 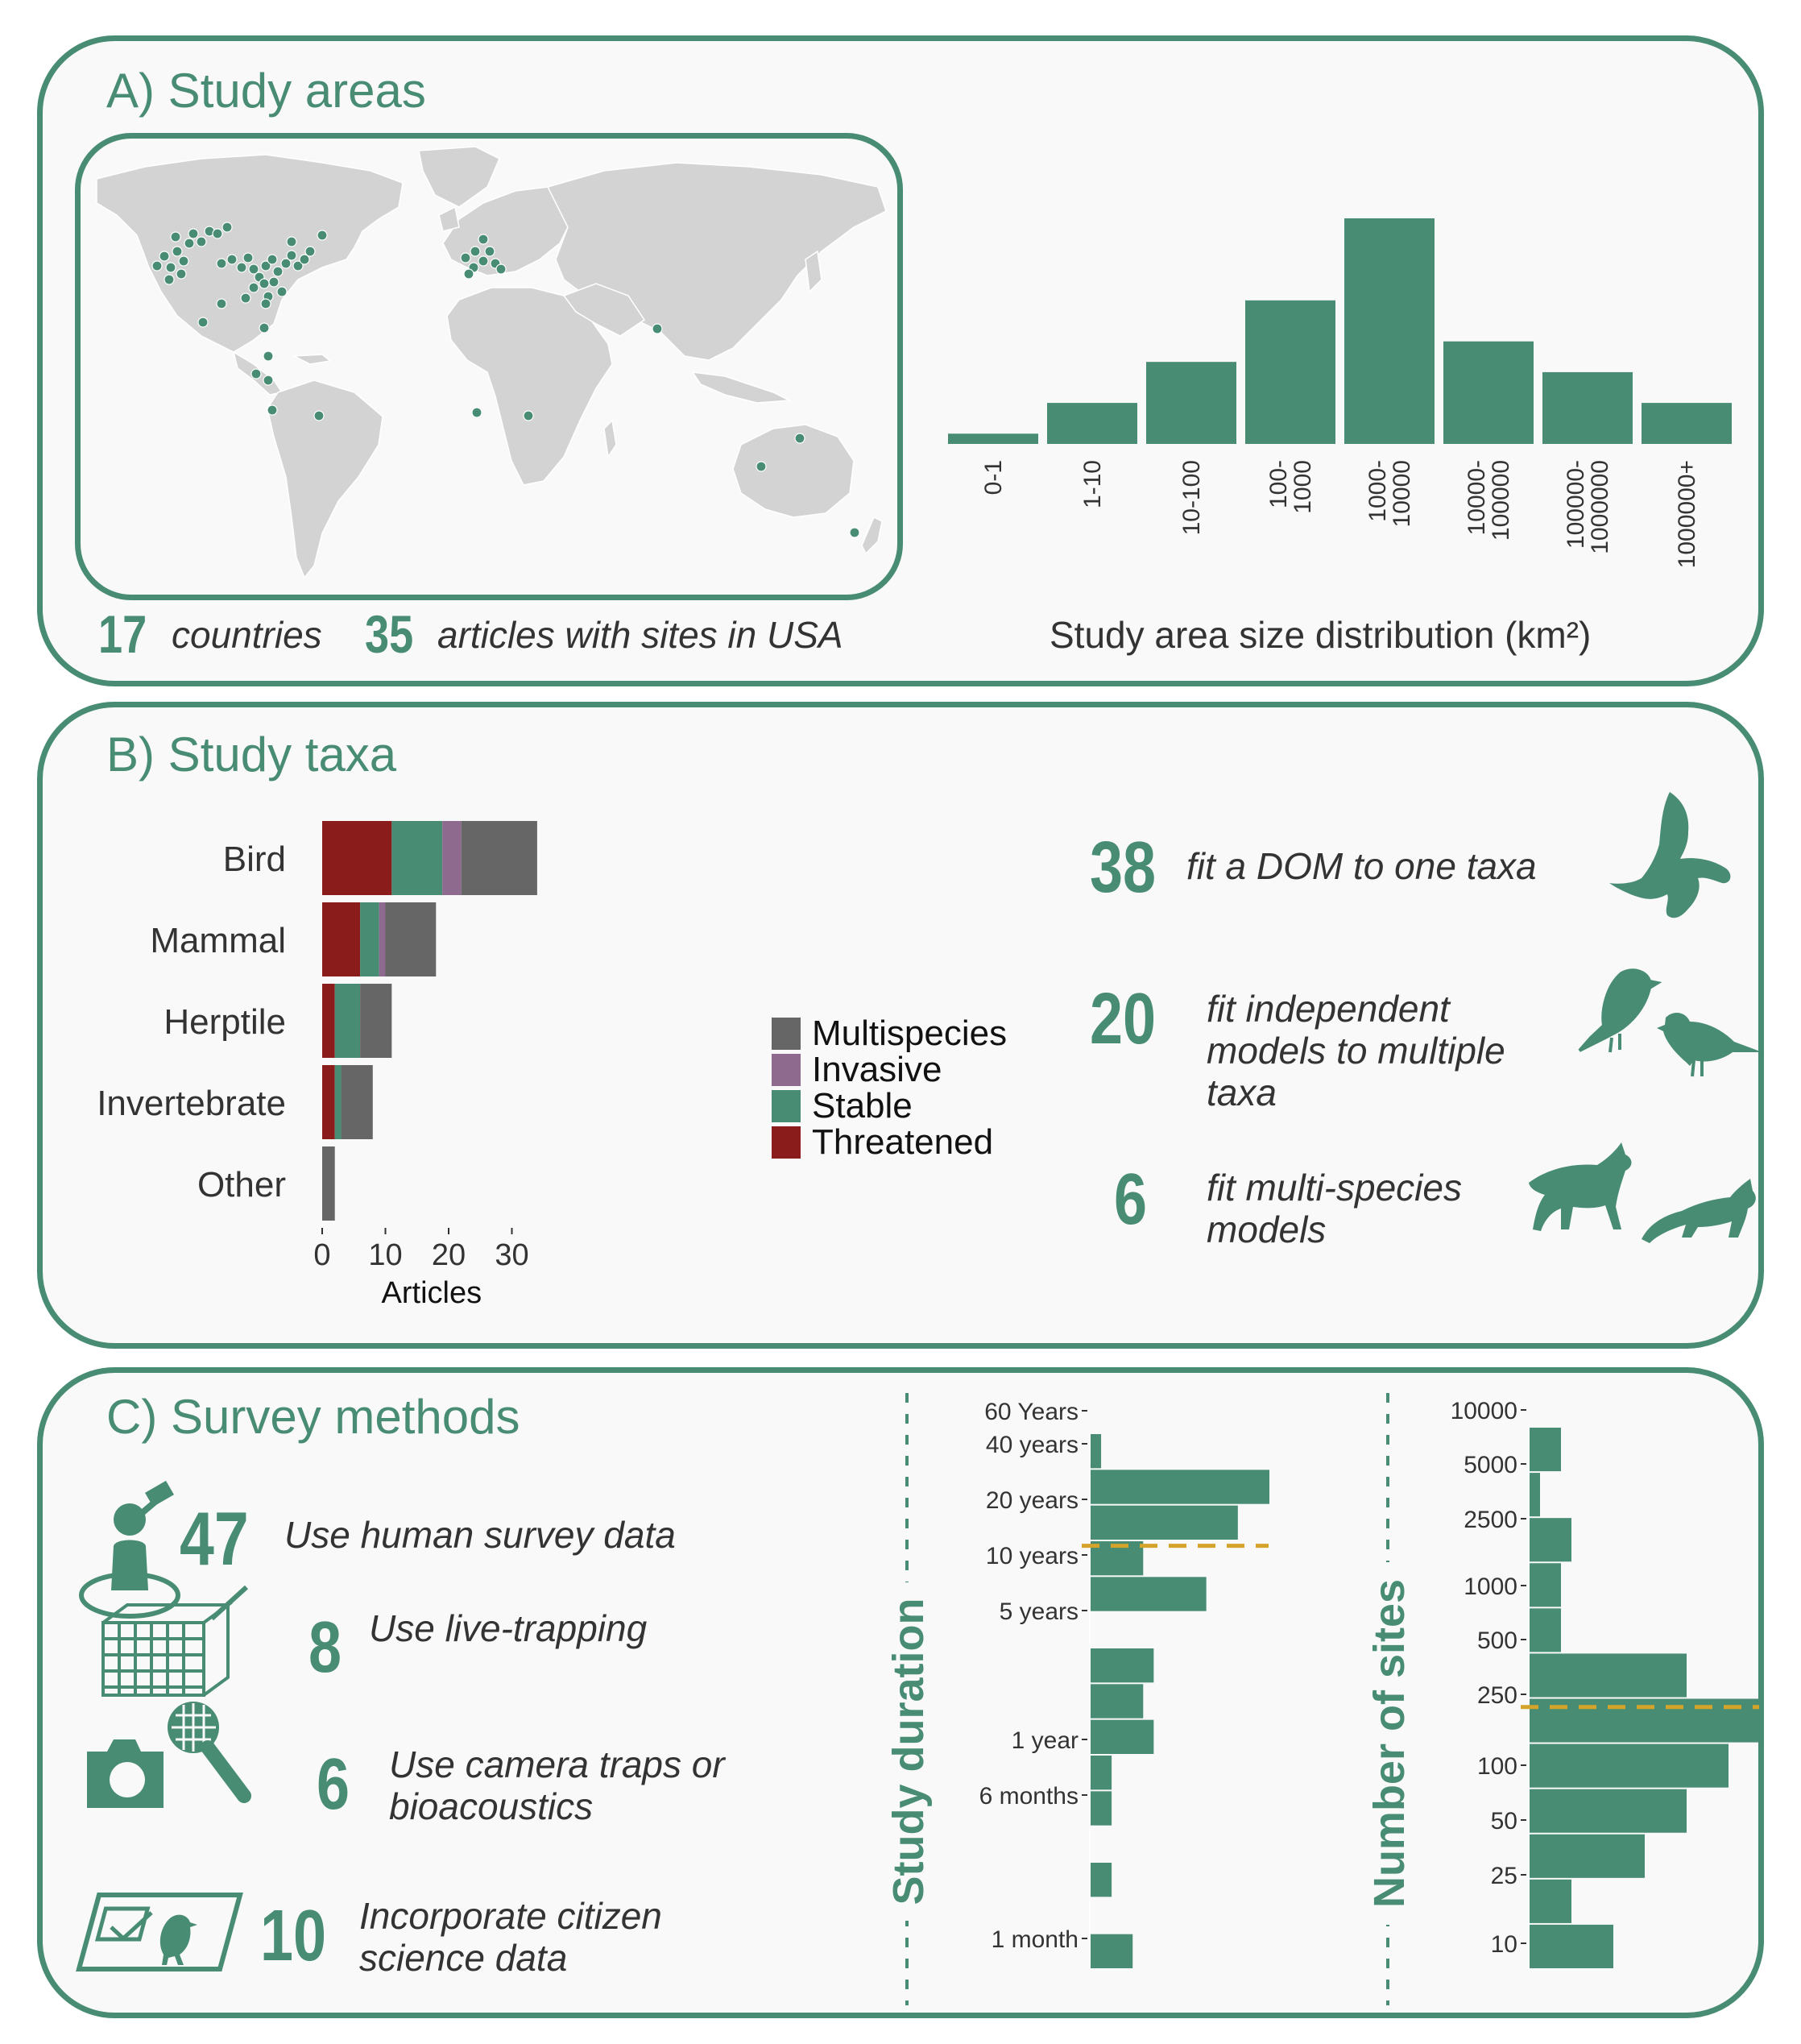 What do you see at coordinates (1670, 1022) in the screenshot?
I see `two-birds-icon` at bounding box center [1670, 1022].